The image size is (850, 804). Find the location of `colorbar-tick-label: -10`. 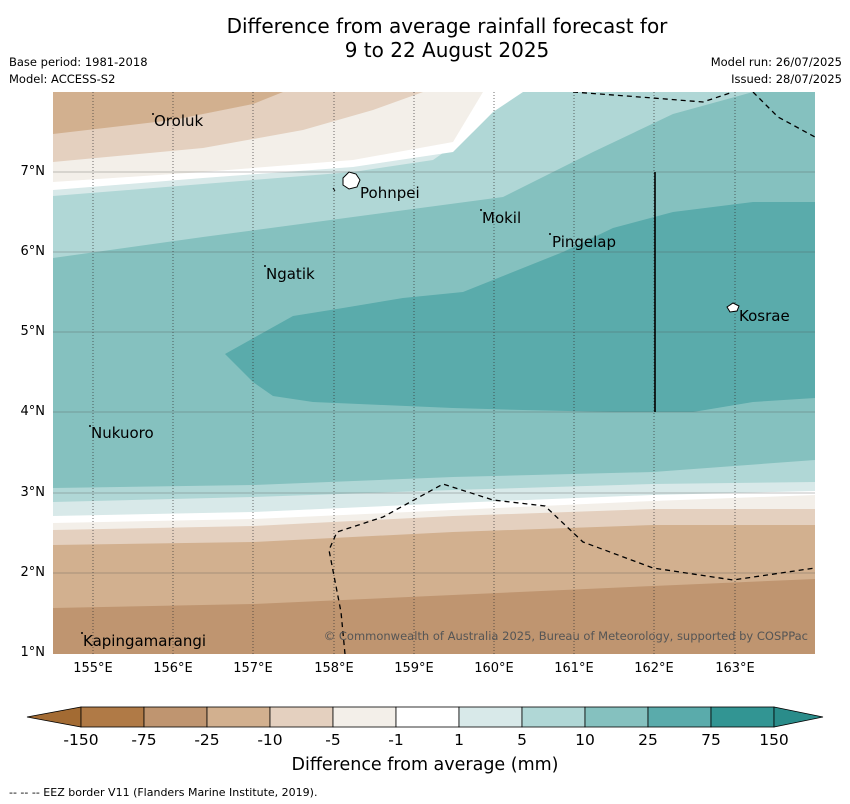

colorbar-tick-label: -10 is located at coordinates (269, 740).